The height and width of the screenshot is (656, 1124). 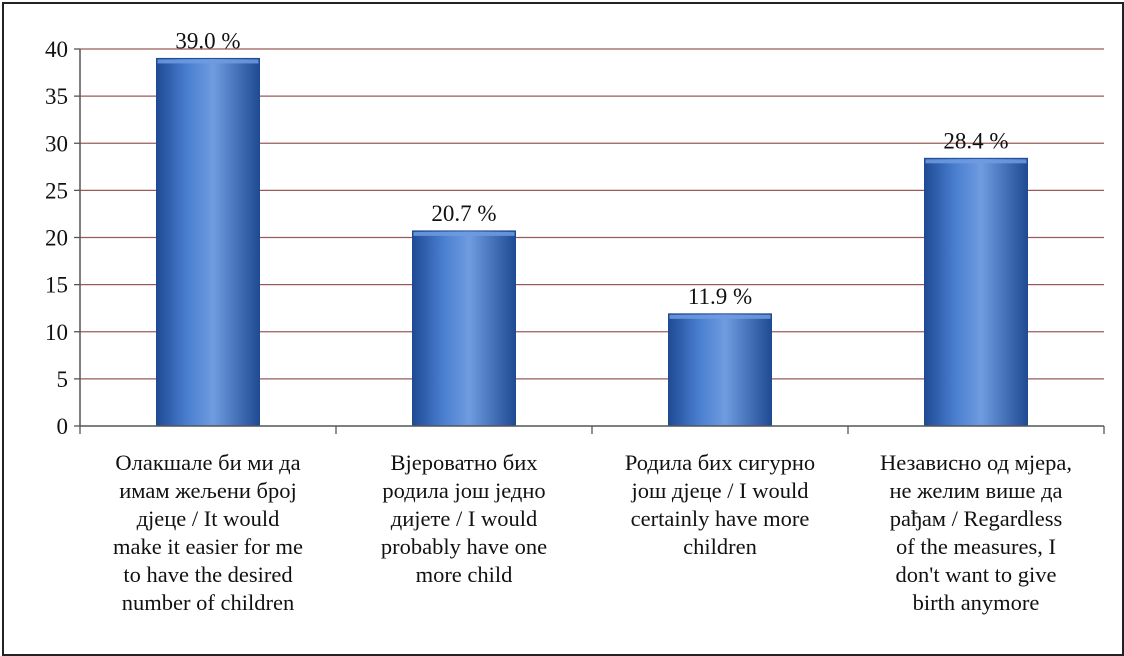 I want to click on x-category-label-line: number of children, so click(x=208, y=602).